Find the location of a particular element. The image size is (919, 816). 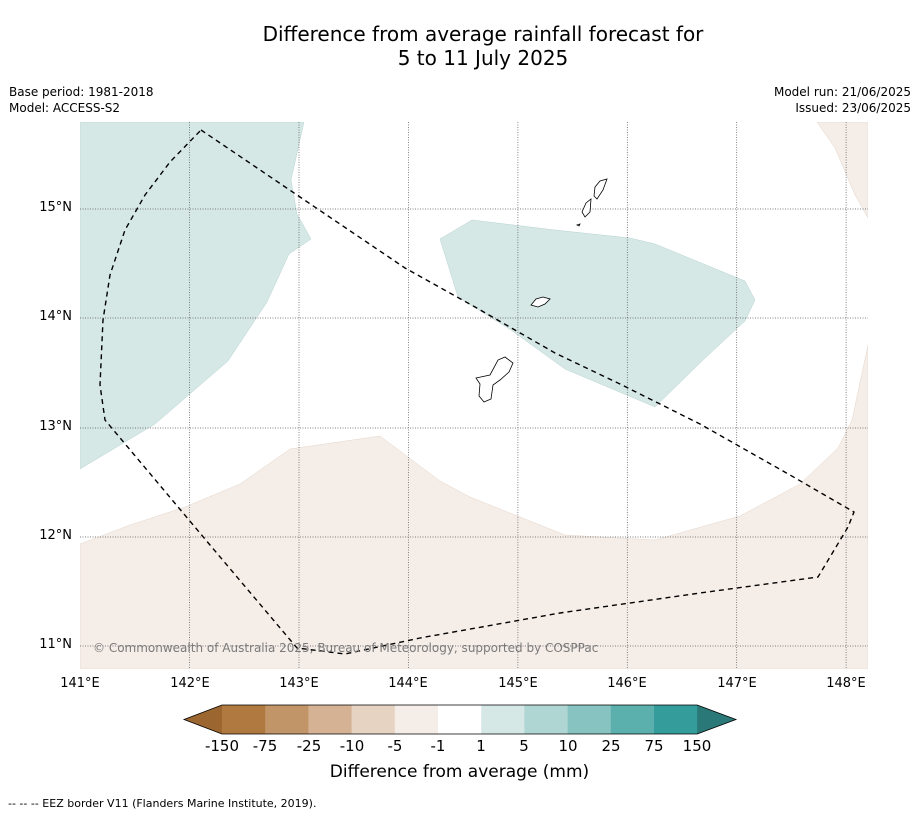

lat-label-13n: 13°N is located at coordinates (55, 426).